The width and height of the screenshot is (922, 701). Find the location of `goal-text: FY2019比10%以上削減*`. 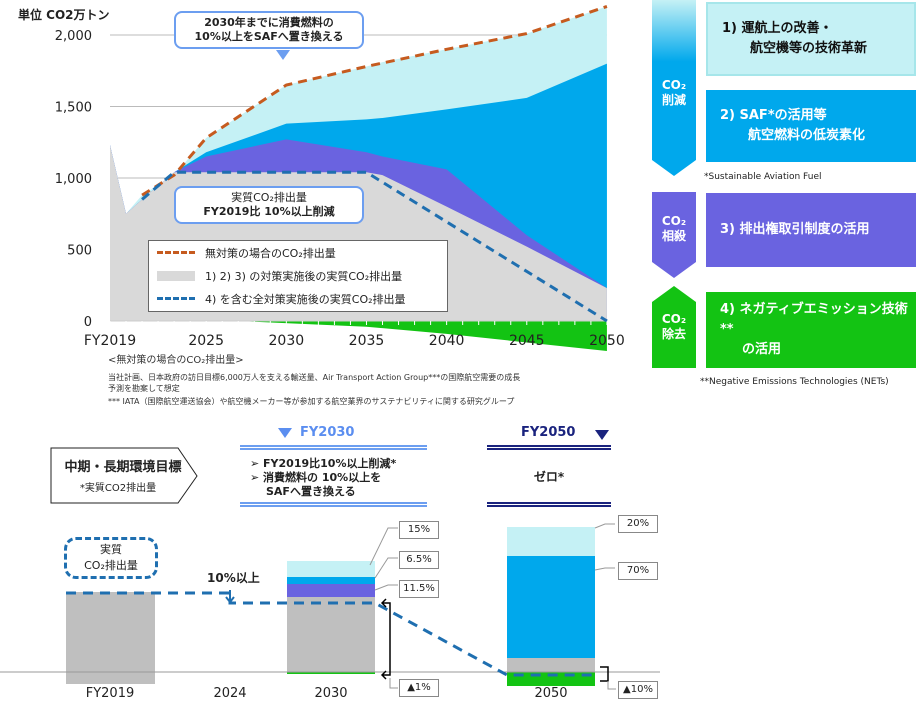

goal-text: FY2019比10%以上削減* is located at coordinates (330, 463).